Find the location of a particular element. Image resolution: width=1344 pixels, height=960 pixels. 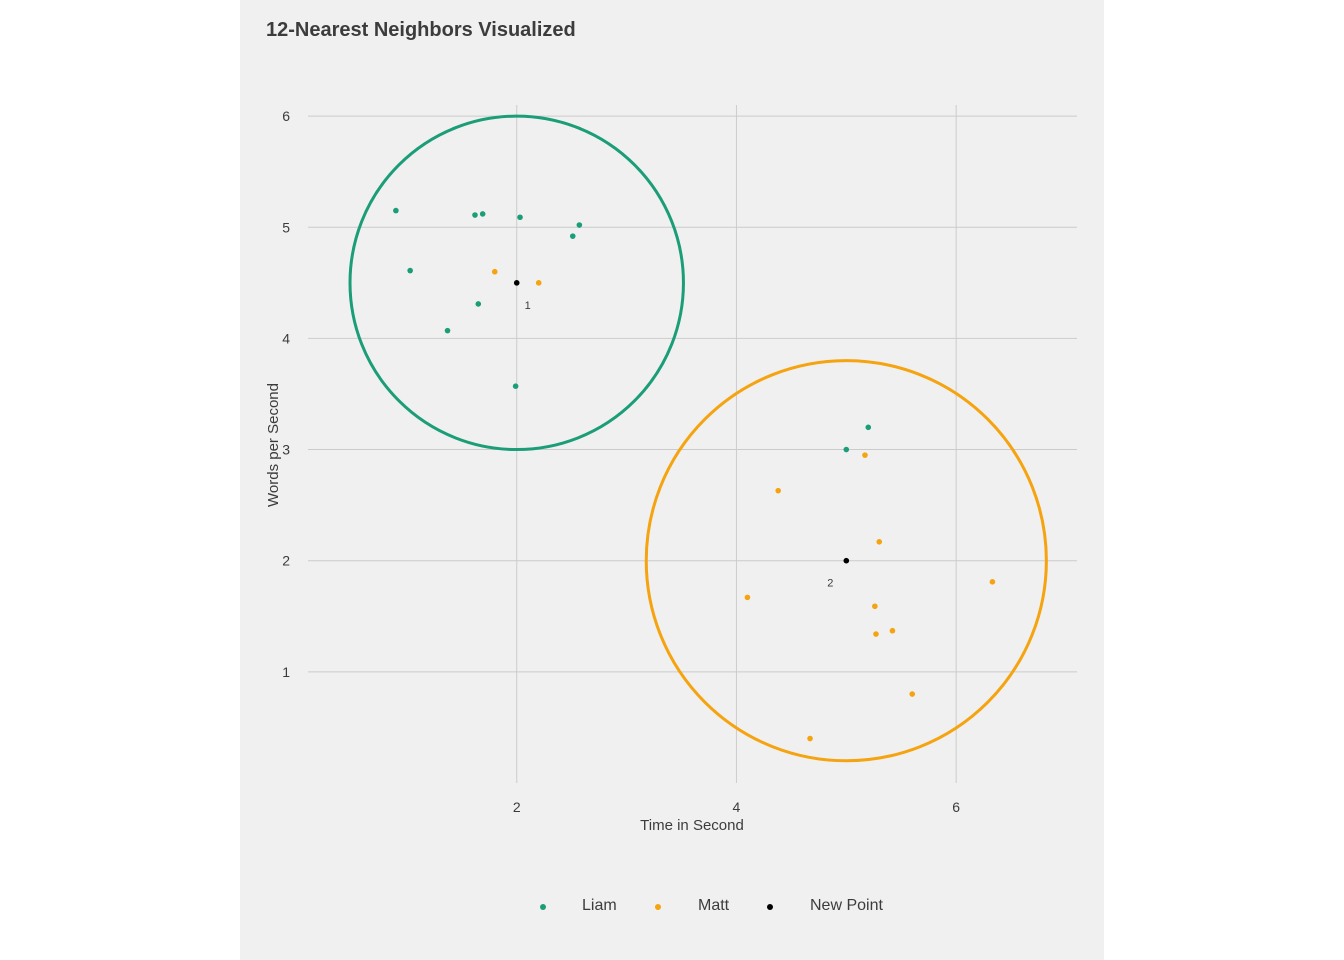

point-label: 2 is located at coordinates (830, 584).